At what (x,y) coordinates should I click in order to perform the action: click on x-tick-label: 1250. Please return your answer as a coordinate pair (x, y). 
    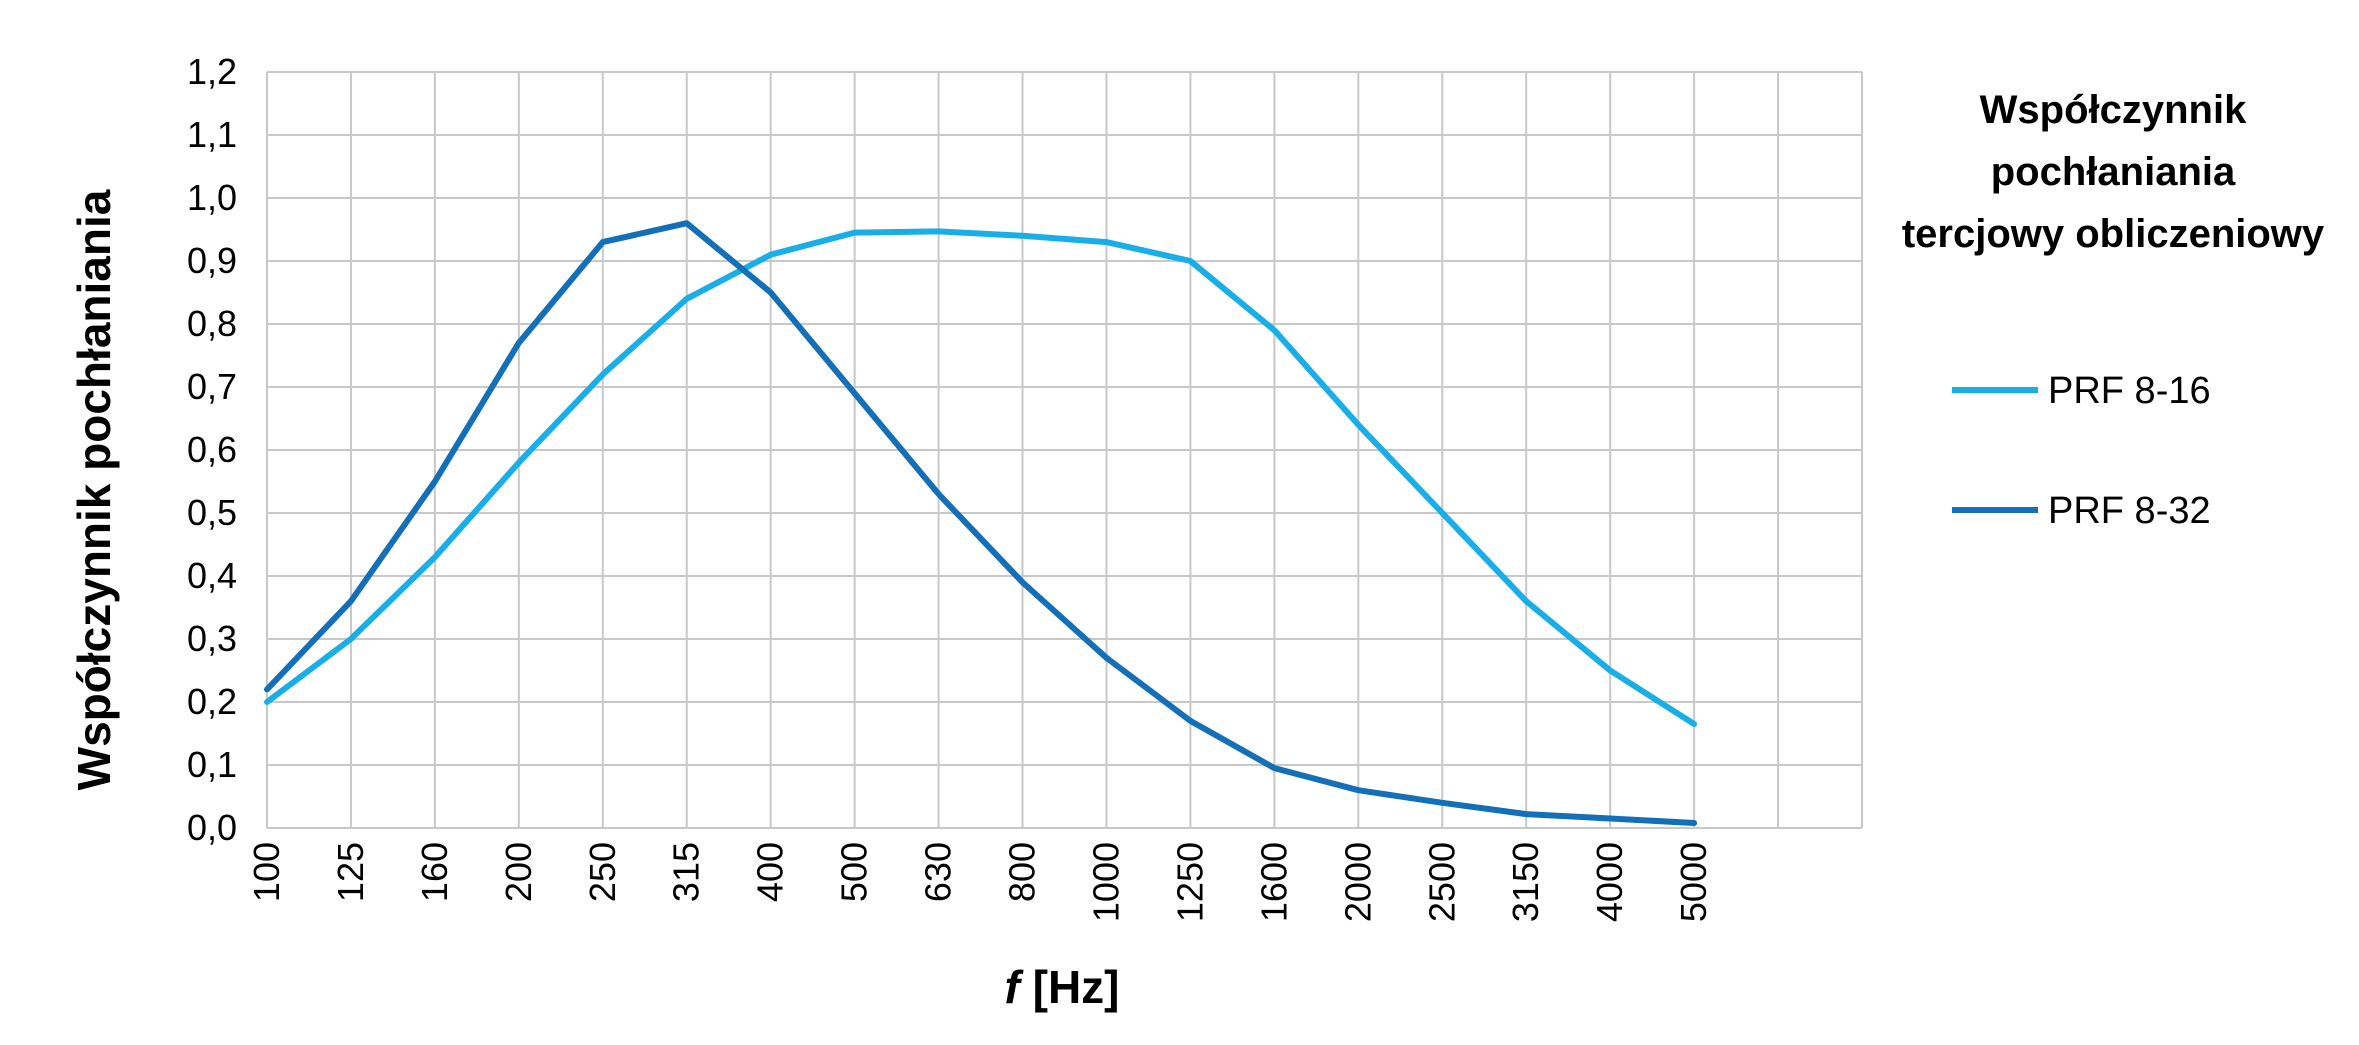
    Looking at the image, I should click on (1189, 882).